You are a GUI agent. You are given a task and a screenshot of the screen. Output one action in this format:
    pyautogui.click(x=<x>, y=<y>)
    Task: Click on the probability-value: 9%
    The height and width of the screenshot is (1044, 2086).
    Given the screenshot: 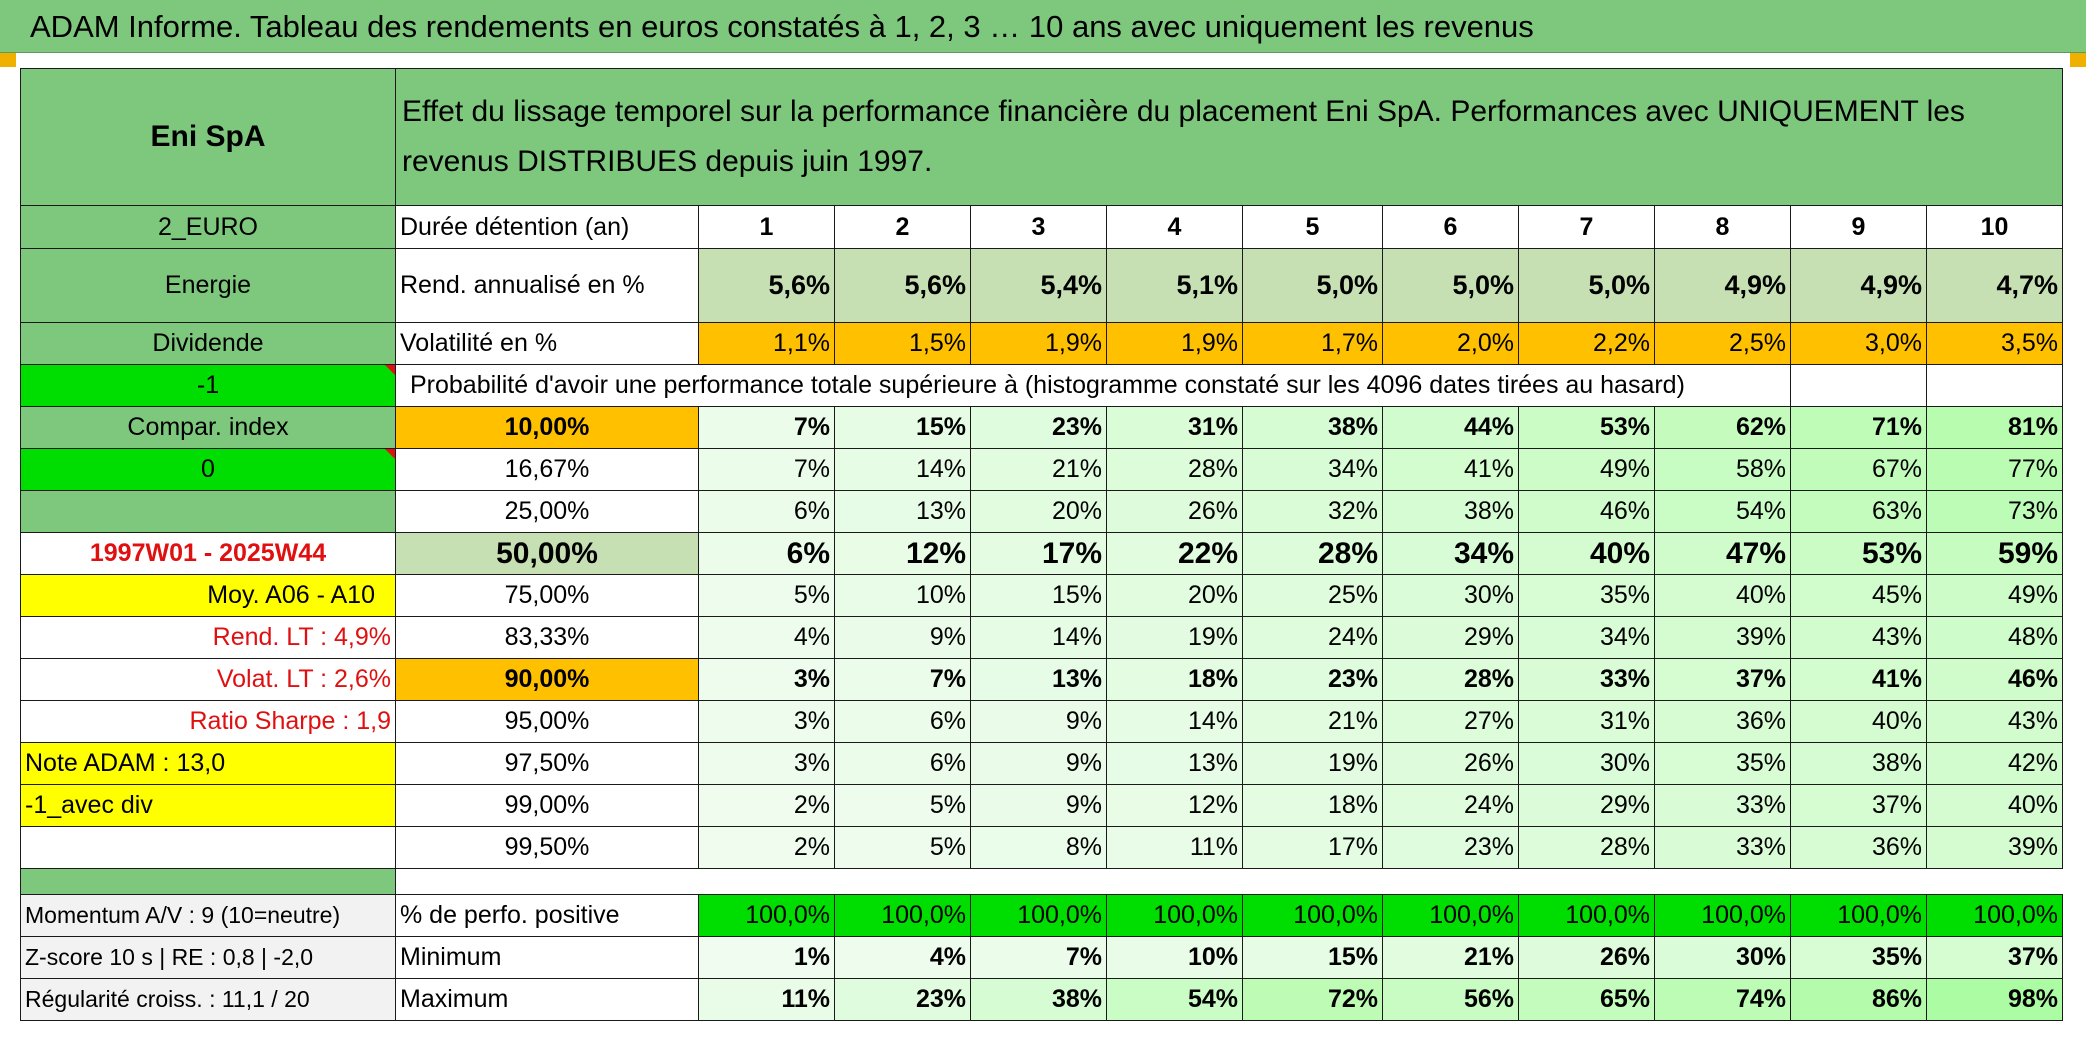 What is the action you would take?
    pyautogui.click(x=1038, y=763)
    